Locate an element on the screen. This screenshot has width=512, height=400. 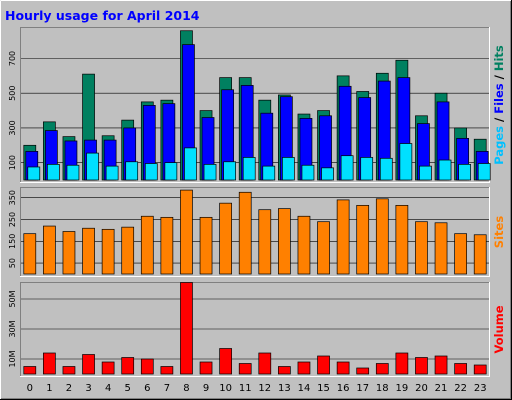
y-tick-label: 350 is located at coordinates (12, 197).